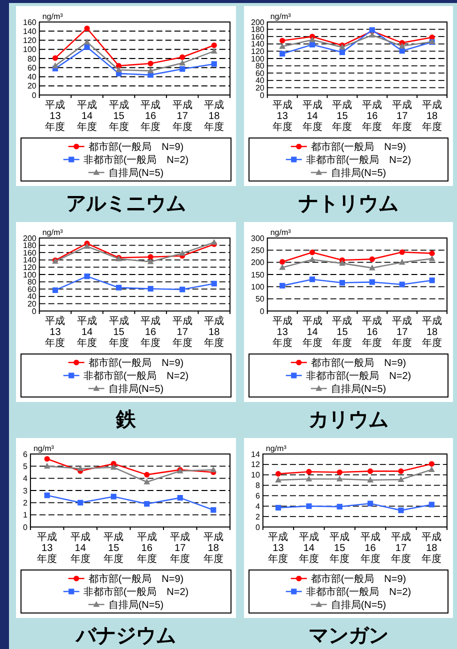  Describe the element at coordinates (30, 245) in the screenshot. I see `y-tick-label: 180` at that location.